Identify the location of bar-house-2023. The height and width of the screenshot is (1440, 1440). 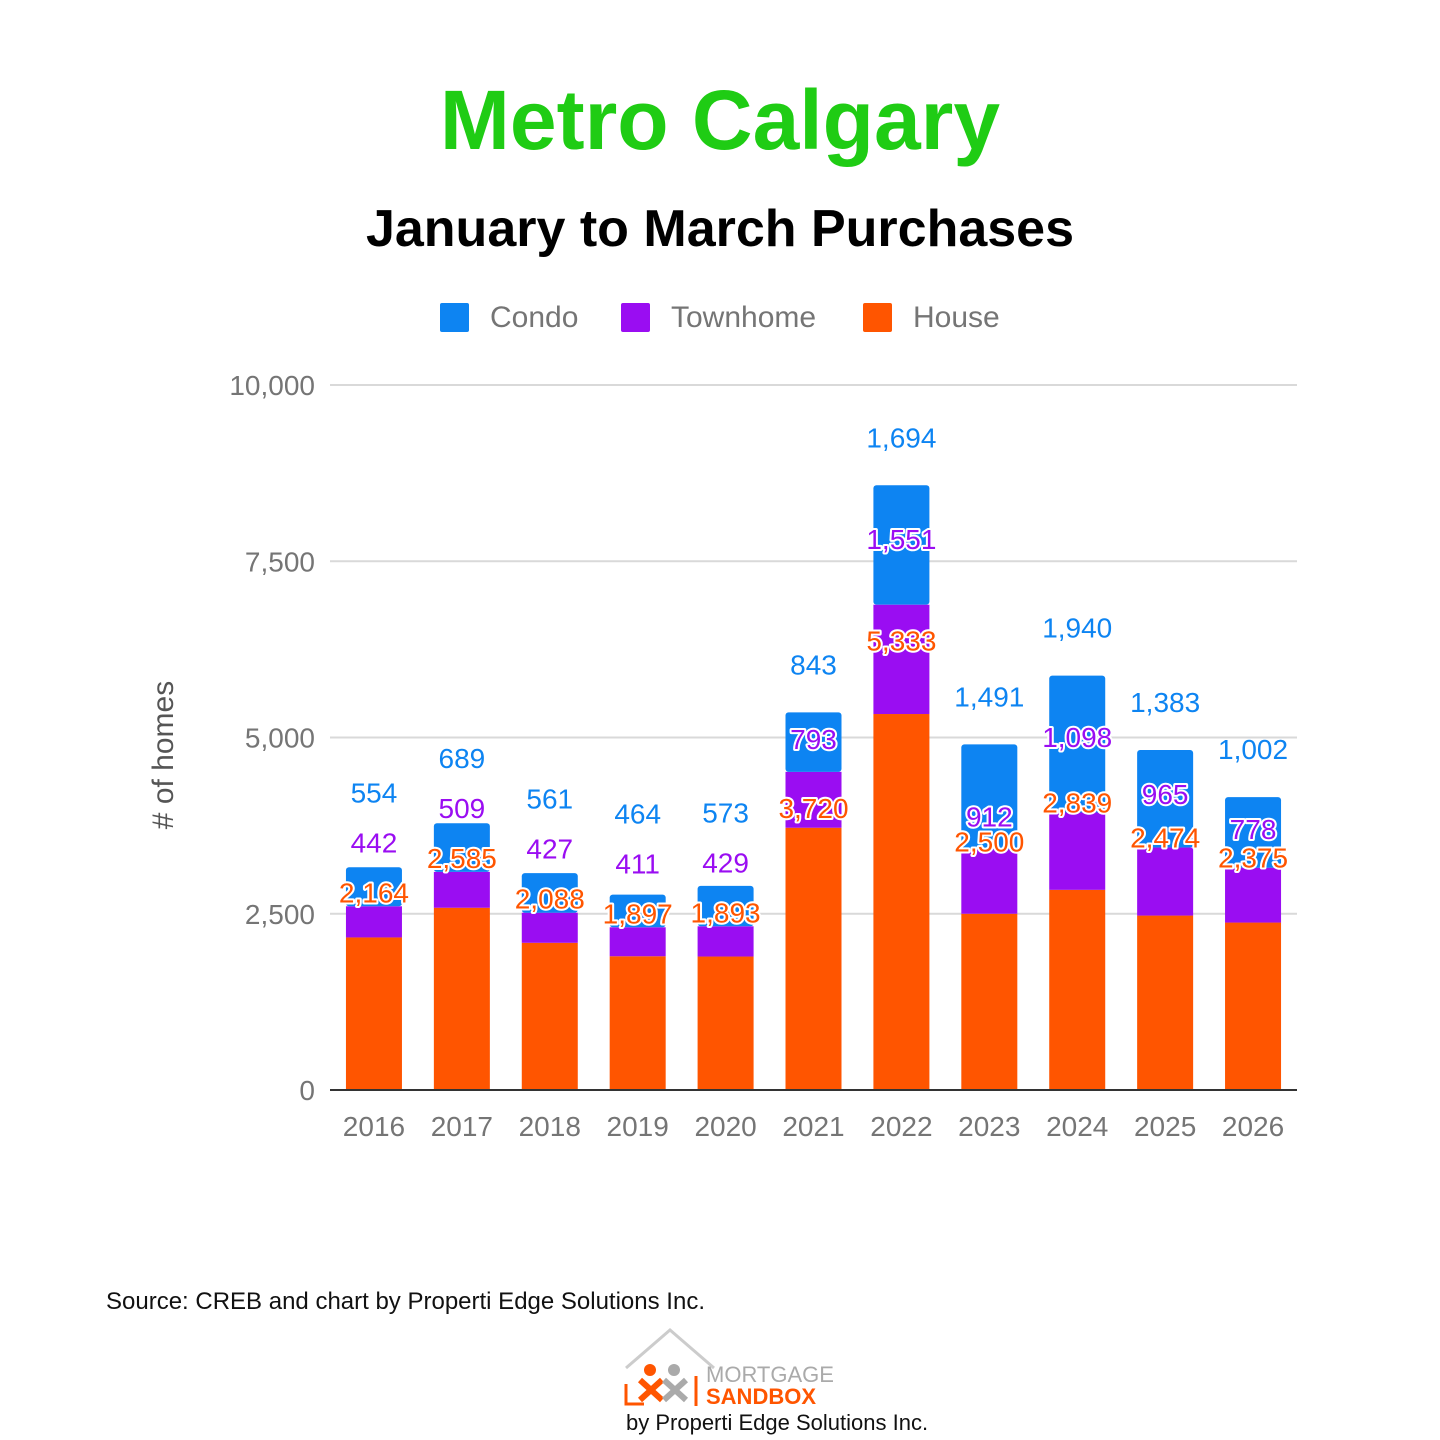
(989, 1001).